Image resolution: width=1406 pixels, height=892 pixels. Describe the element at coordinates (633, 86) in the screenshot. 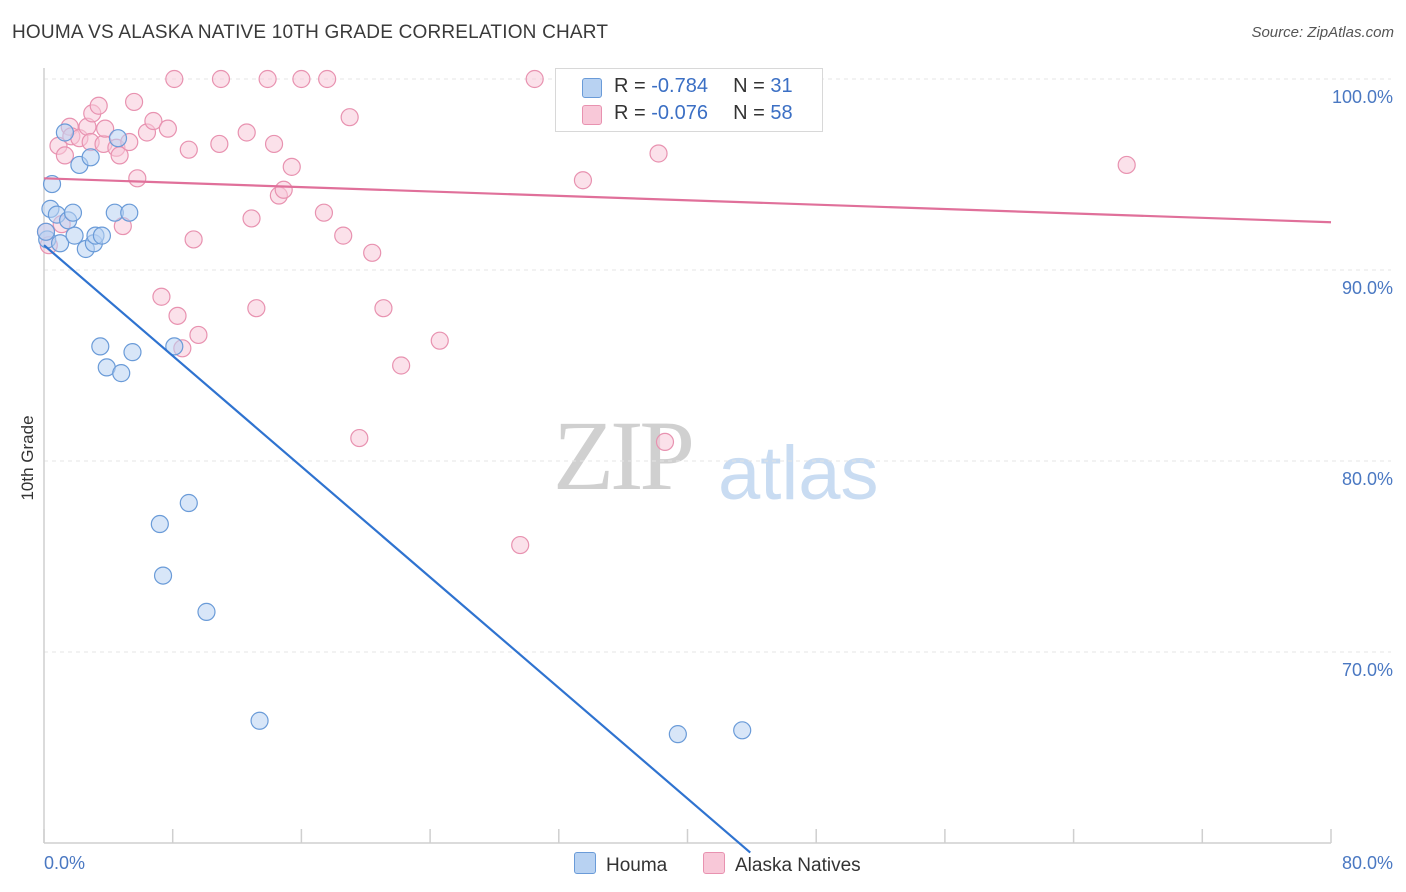

I see `houma-r-label: R =` at that location.